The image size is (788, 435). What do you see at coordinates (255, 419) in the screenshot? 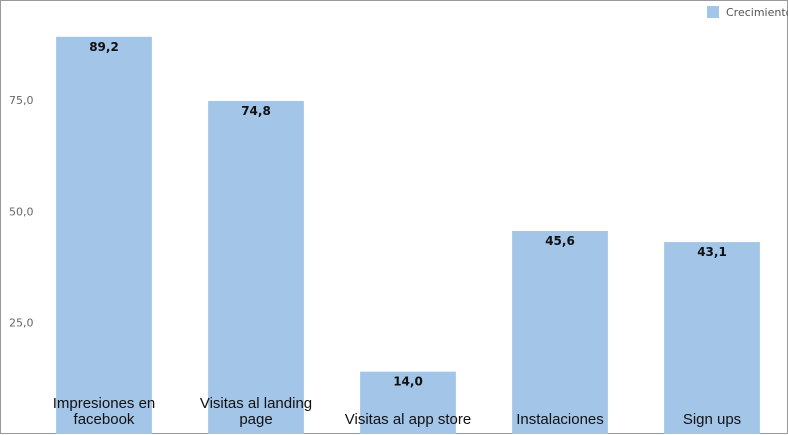
I see `category-label: page` at bounding box center [255, 419].